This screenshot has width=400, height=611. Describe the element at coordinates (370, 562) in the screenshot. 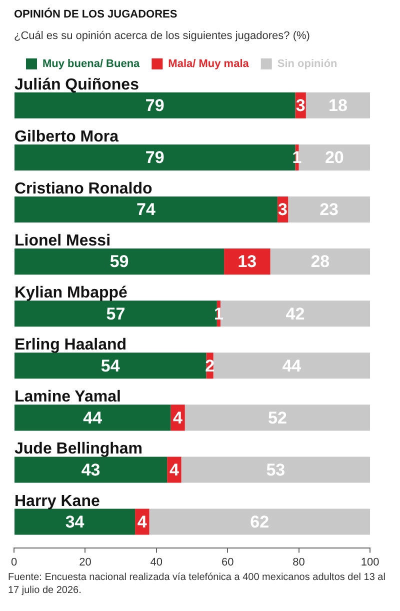

I see `x-tick-label: 100` at that location.